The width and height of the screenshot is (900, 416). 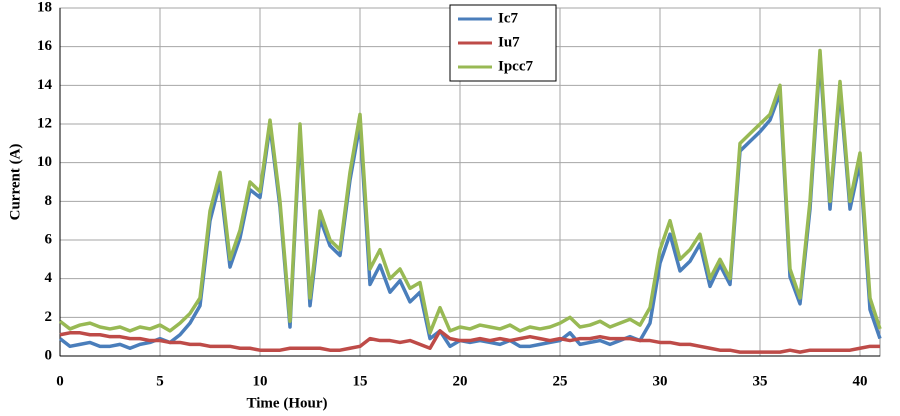 I want to click on series-line, so click(x=469, y=341).